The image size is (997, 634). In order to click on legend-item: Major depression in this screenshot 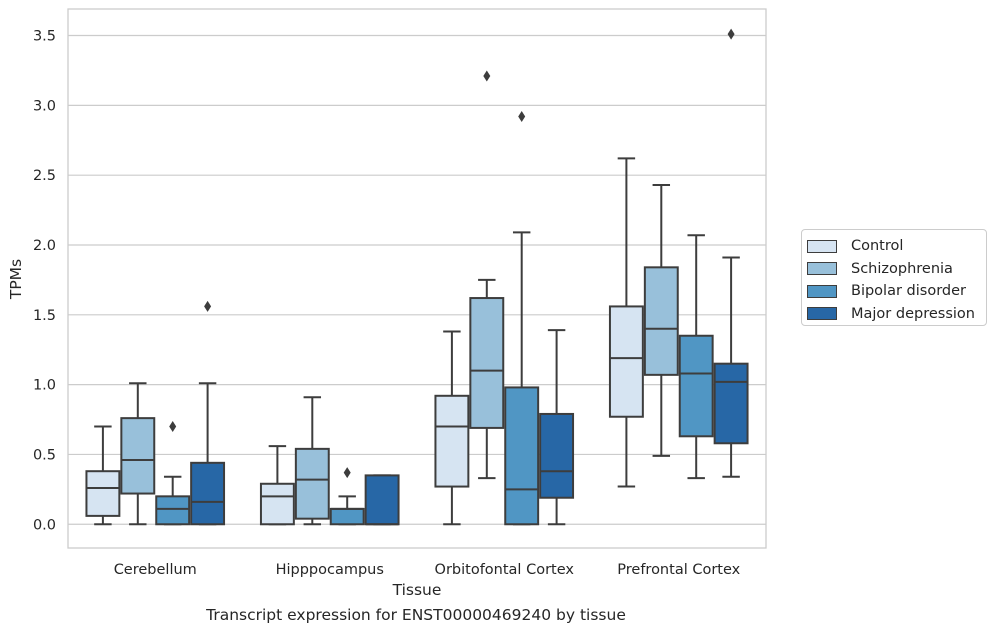, I will do `click(896, 314)`.